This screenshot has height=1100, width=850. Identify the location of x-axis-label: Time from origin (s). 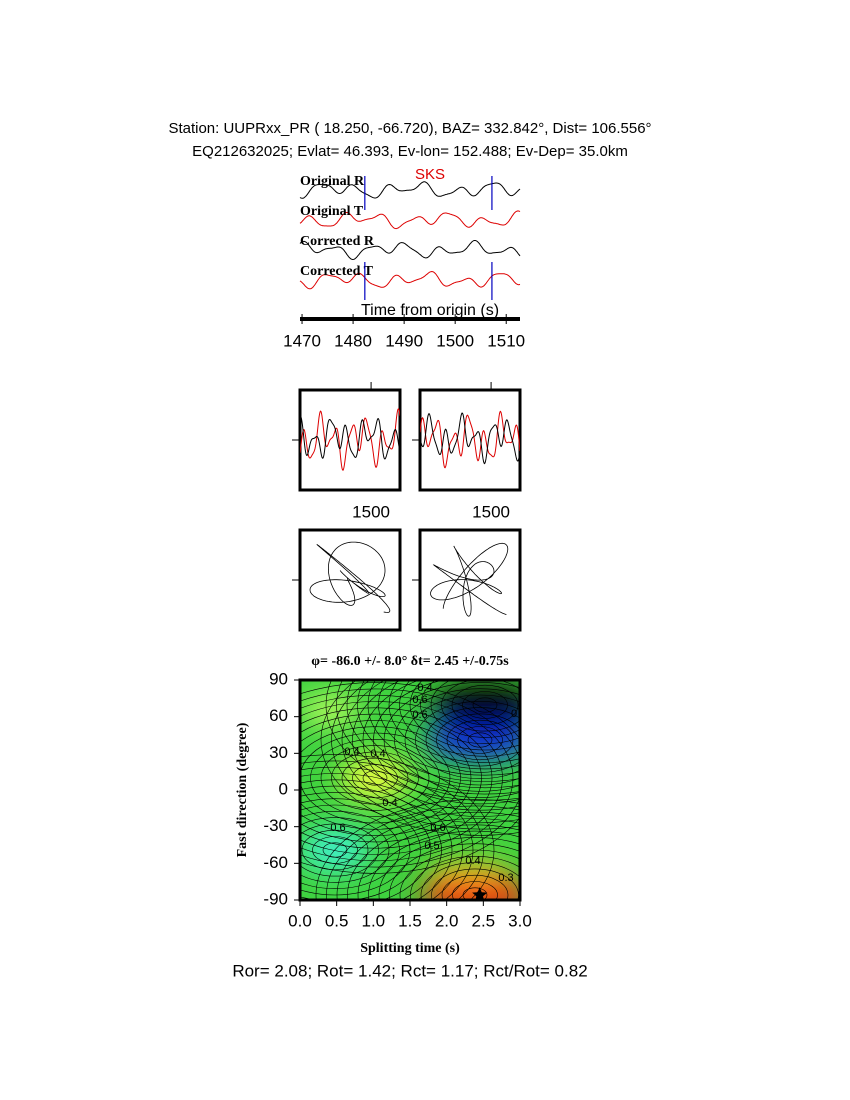
(430, 310).